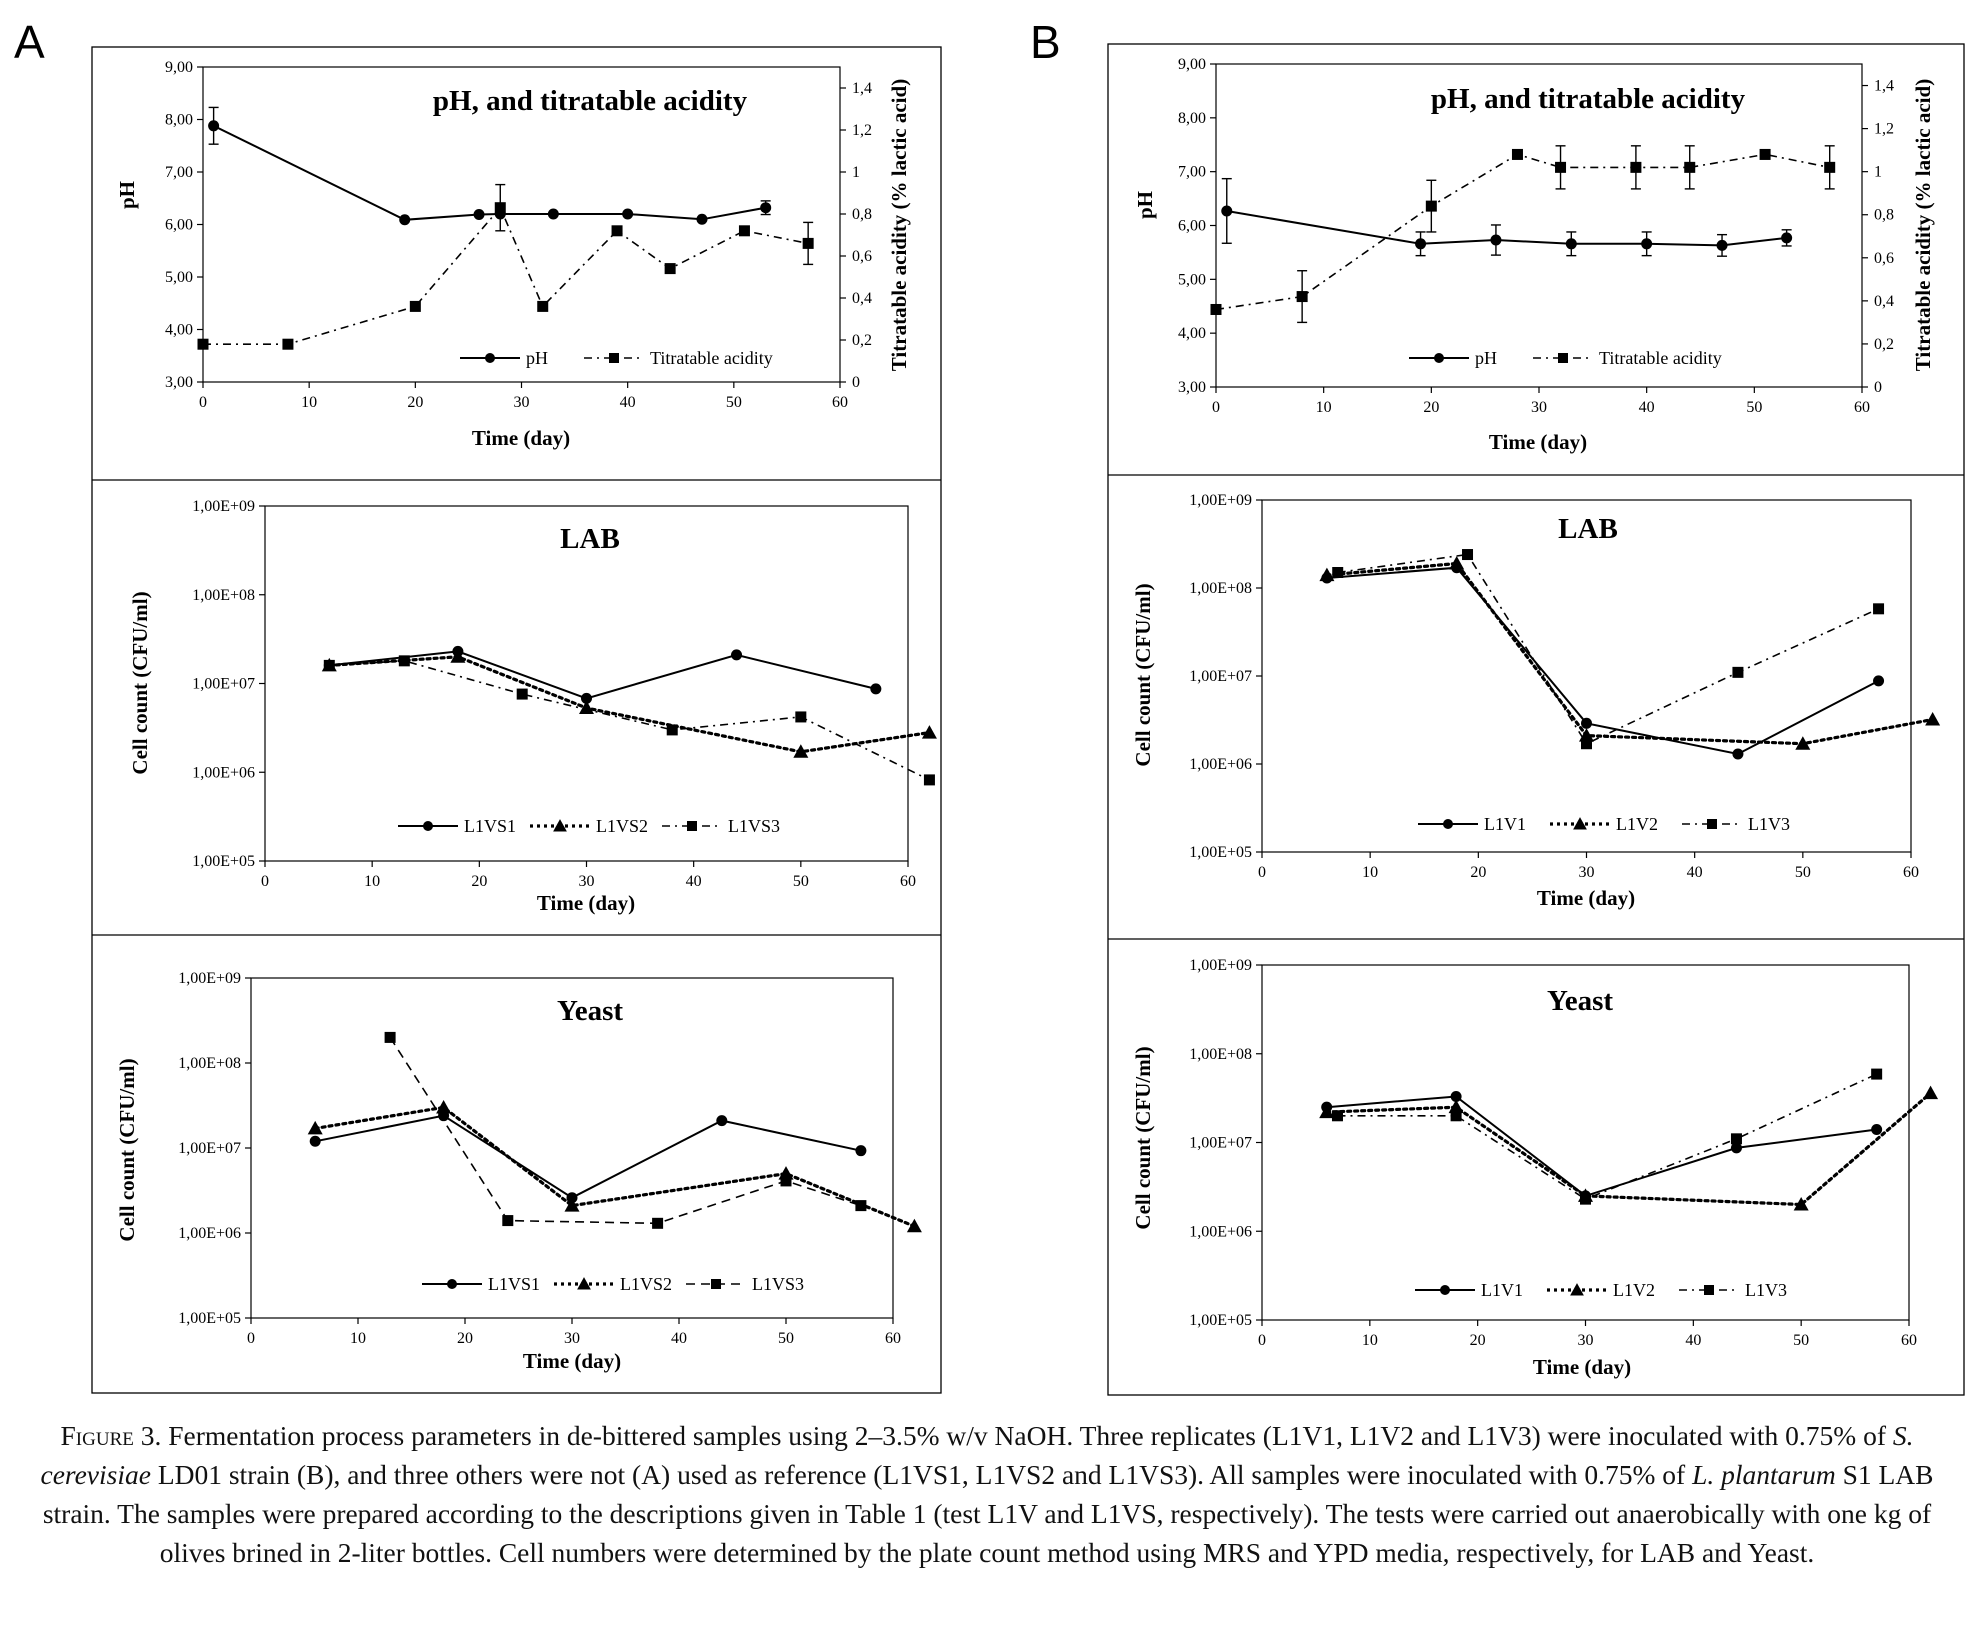 The width and height of the screenshot is (1974, 1641). Describe the element at coordinates (29, 42) in the screenshot. I see `panel-letter-a: A` at that location.